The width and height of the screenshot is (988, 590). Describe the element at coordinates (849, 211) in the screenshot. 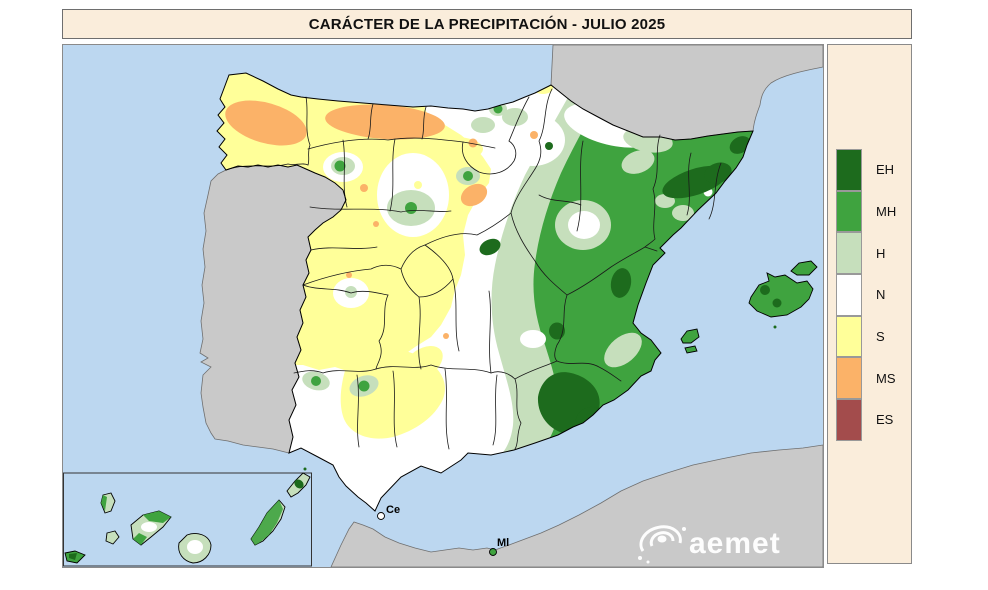

I see `legend-swatch-mh` at that location.